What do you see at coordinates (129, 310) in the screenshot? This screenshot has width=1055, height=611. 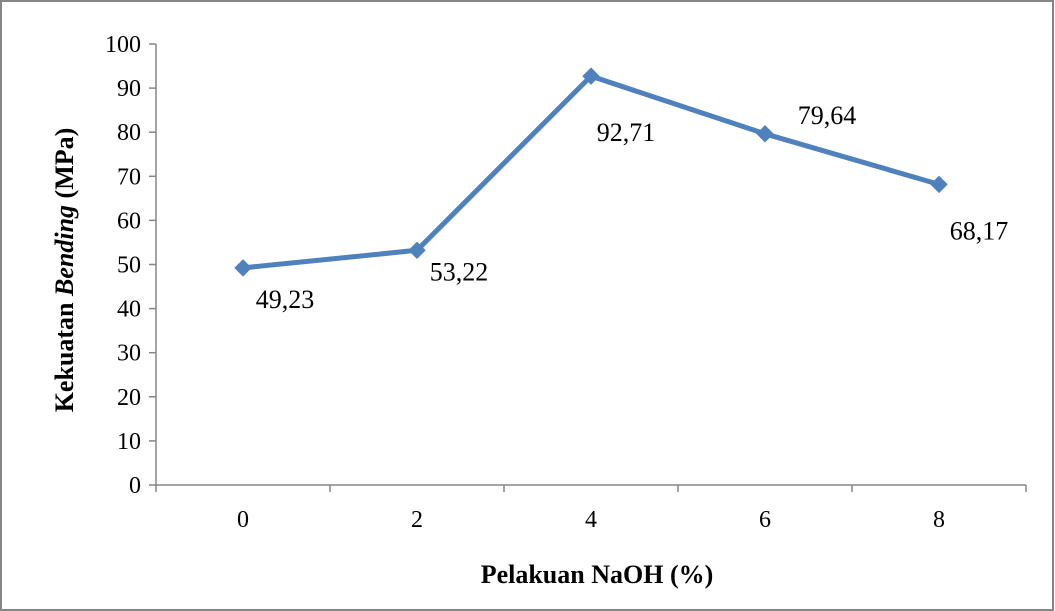 I see `y-tick-label: 40` at bounding box center [129, 310].